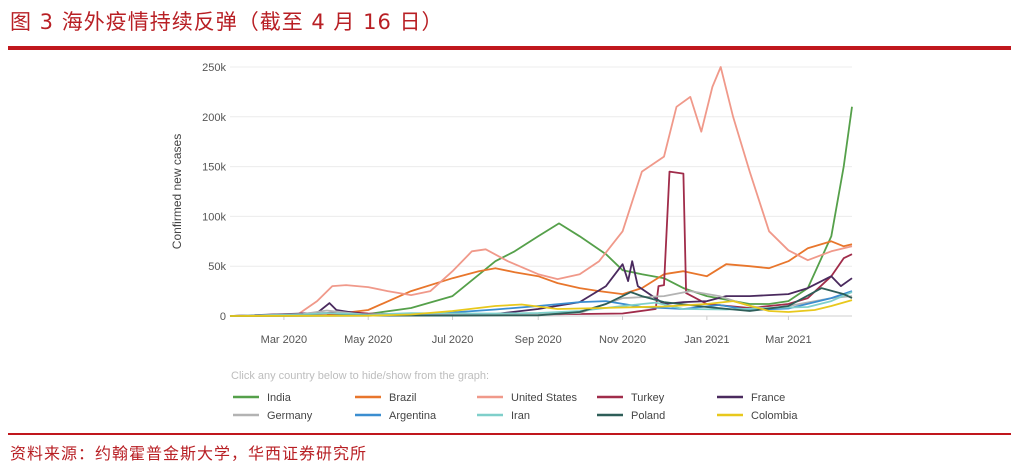 This screenshot has height=465, width=1016. I want to click on figure-title: 图 3 海外疫情持续反弹（截至 4 月 16 日）, so click(227, 22).